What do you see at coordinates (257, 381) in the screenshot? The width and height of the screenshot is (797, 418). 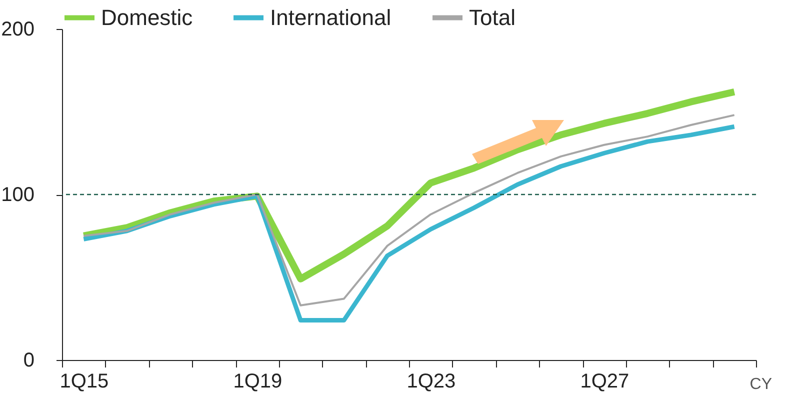 I see `x-tick-label: 1Q19` at bounding box center [257, 381].